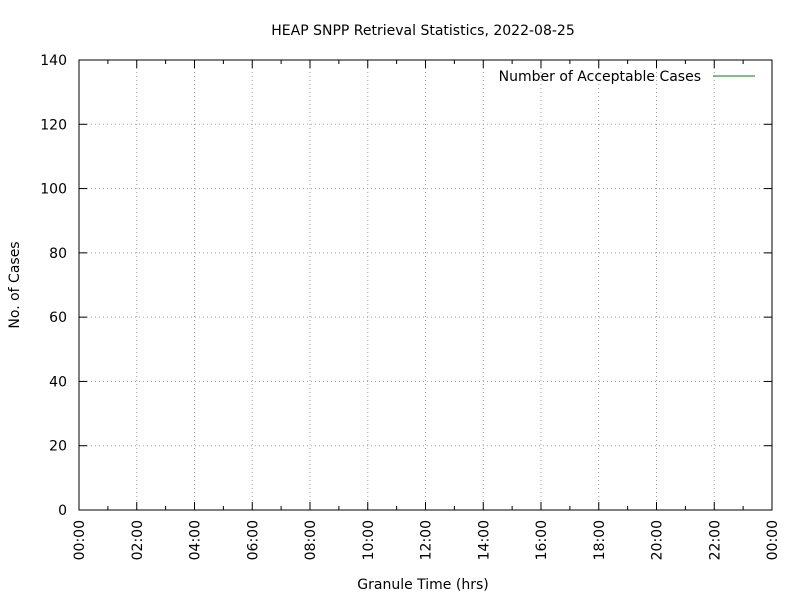  Describe the element at coordinates (422, 585) in the screenshot. I see `x-axis-label: Granule Time (hrs)` at that location.